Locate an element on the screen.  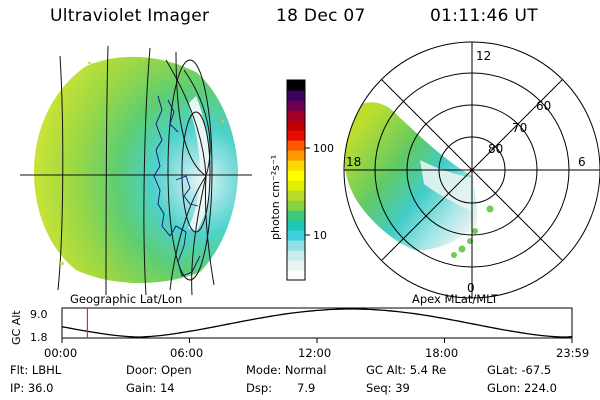
mlt-label-18: 18 is located at coordinates (353, 162).